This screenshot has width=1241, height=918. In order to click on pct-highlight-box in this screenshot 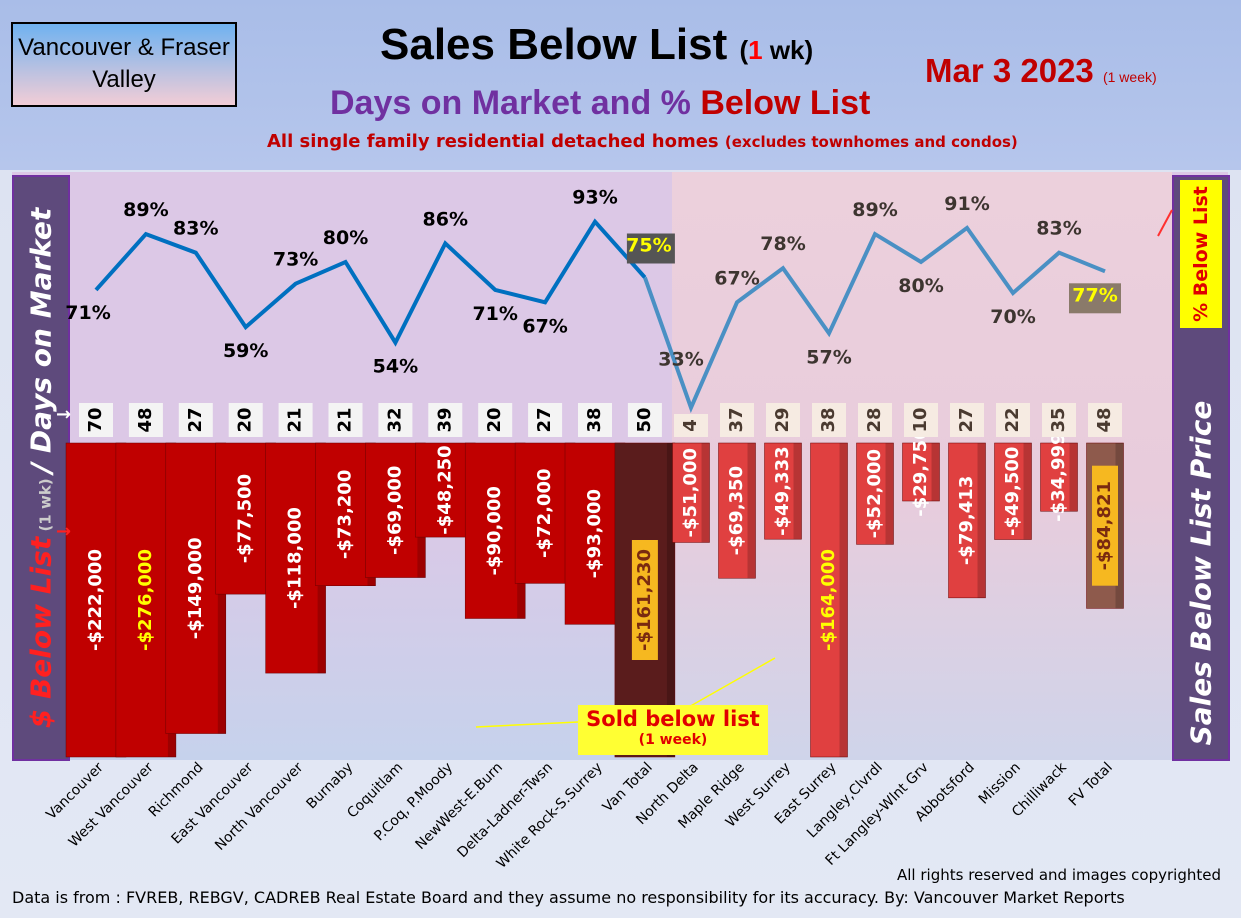, I will do `click(650, 248)`.